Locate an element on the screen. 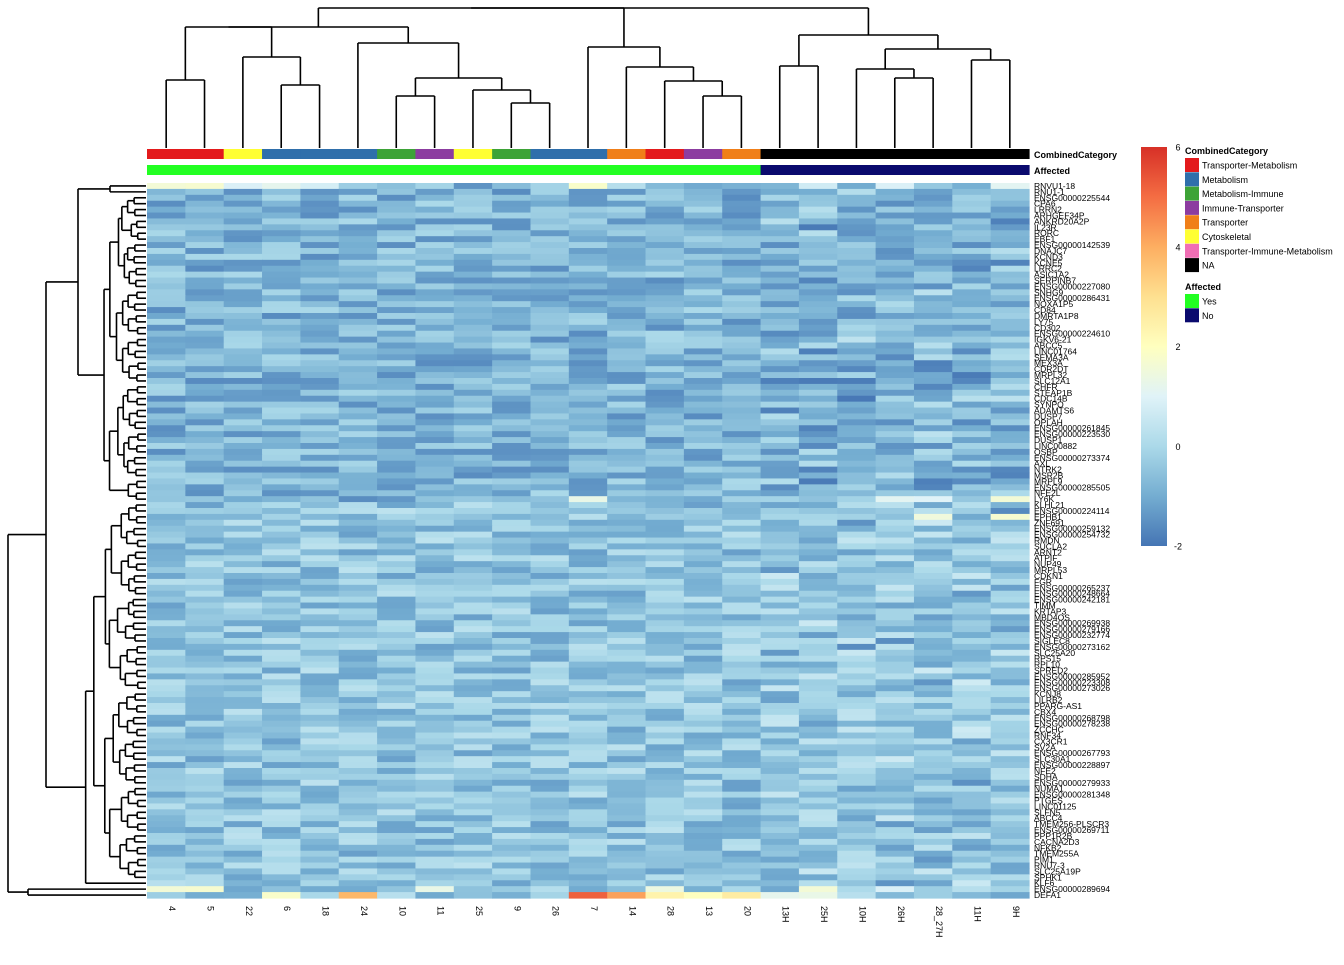  row-label: DNAJC7 is located at coordinates (1050, 251).